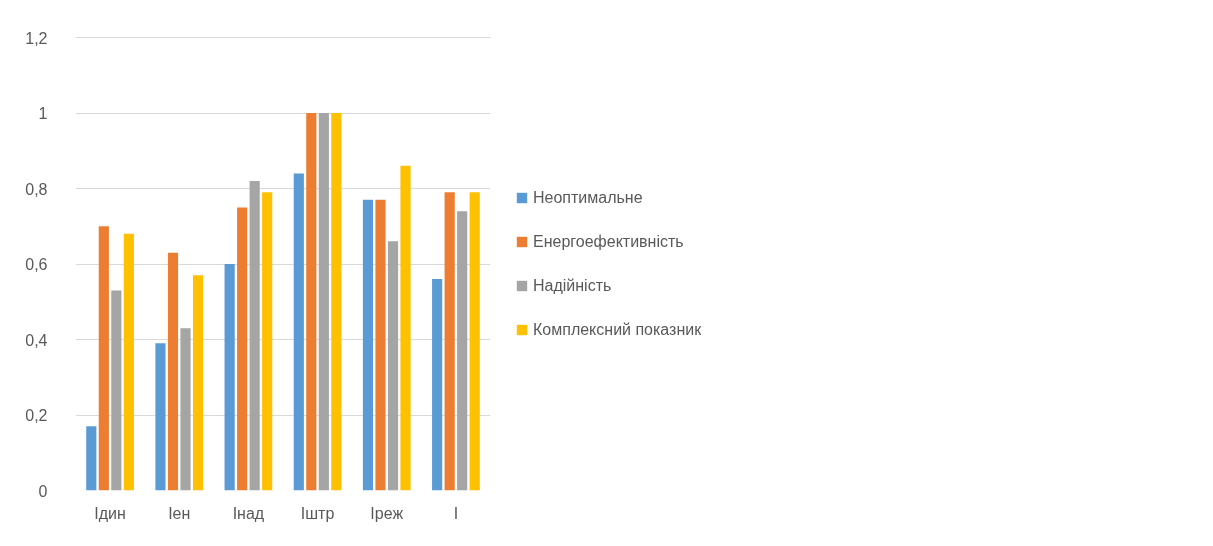 The width and height of the screenshot is (1213, 546). Describe the element at coordinates (36, 38) in the screenshot. I see `y-tick-label: 1,2` at that location.